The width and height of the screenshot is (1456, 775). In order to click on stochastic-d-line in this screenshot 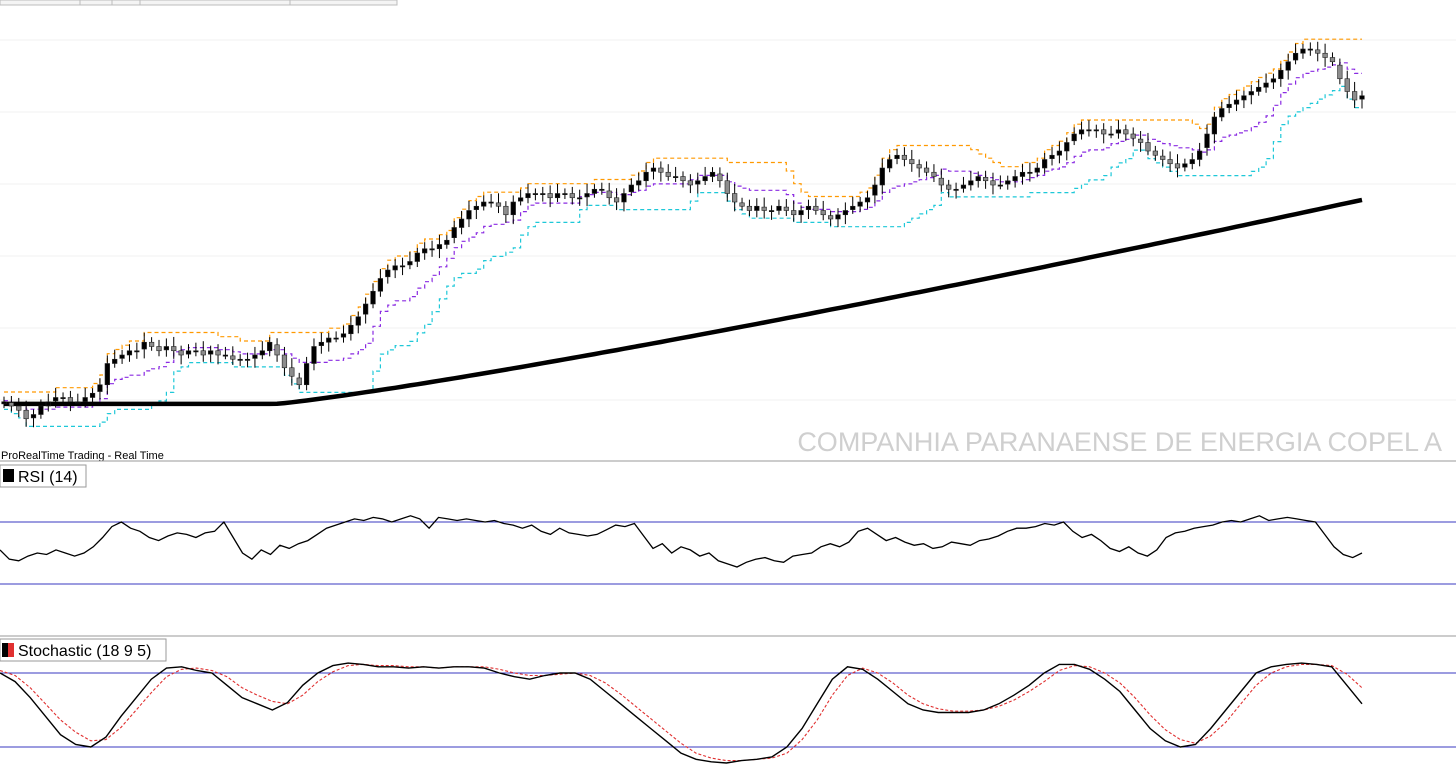, I will do `click(681, 712)`.